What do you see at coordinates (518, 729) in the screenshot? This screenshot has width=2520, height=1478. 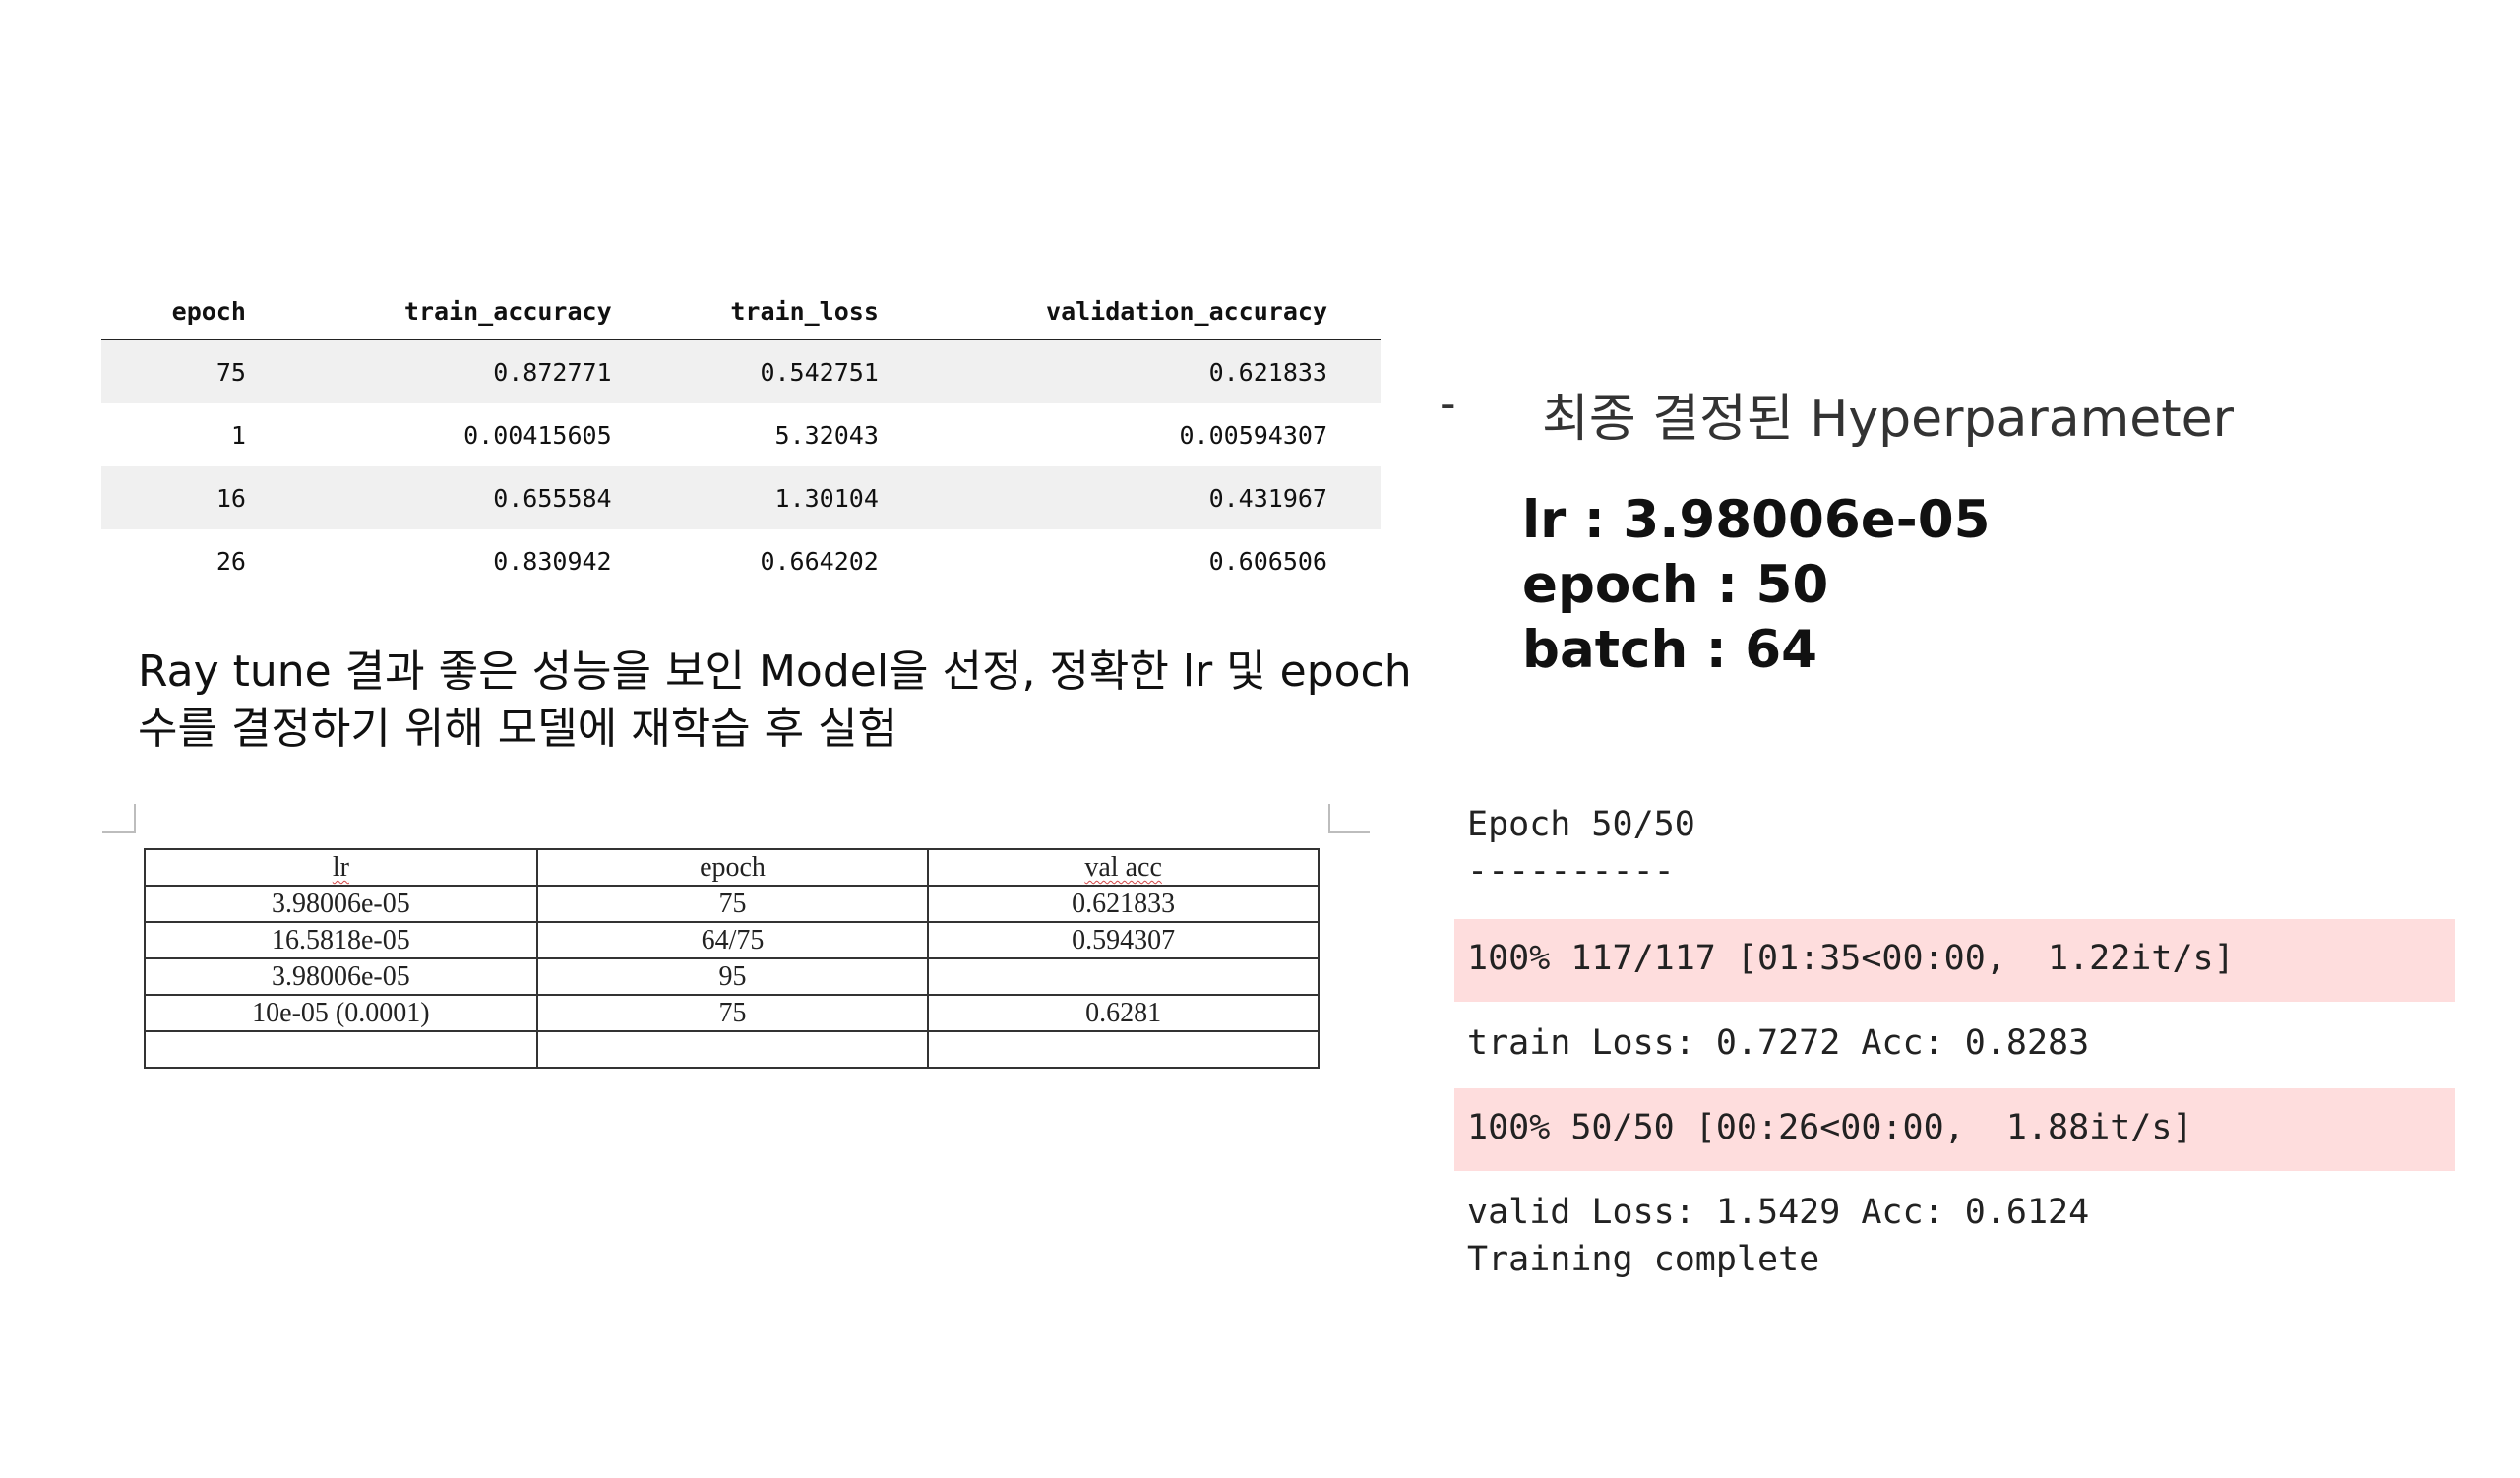 I see `caption-line-2: 수를 결정하기 위해 모델에 재학습 후 실험` at bounding box center [518, 729].